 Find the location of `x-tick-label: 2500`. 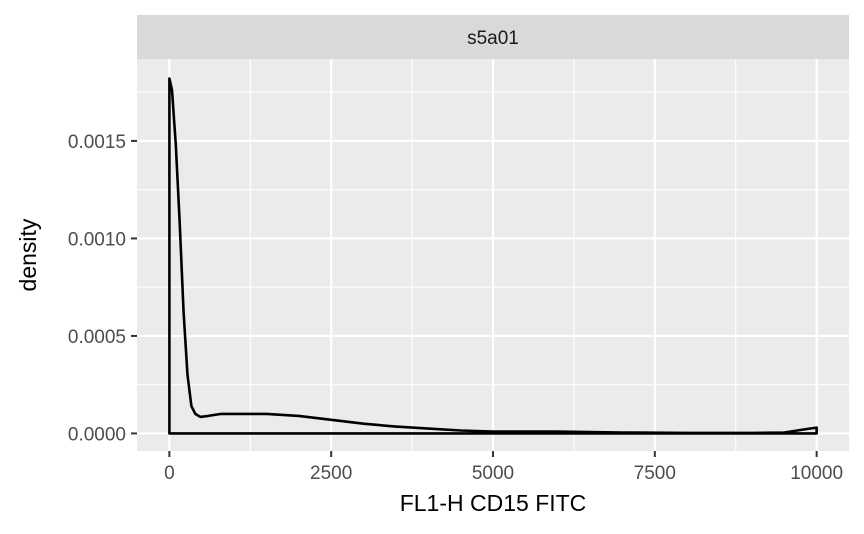

x-tick-label: 2500 is located at coordinates (331, 473).